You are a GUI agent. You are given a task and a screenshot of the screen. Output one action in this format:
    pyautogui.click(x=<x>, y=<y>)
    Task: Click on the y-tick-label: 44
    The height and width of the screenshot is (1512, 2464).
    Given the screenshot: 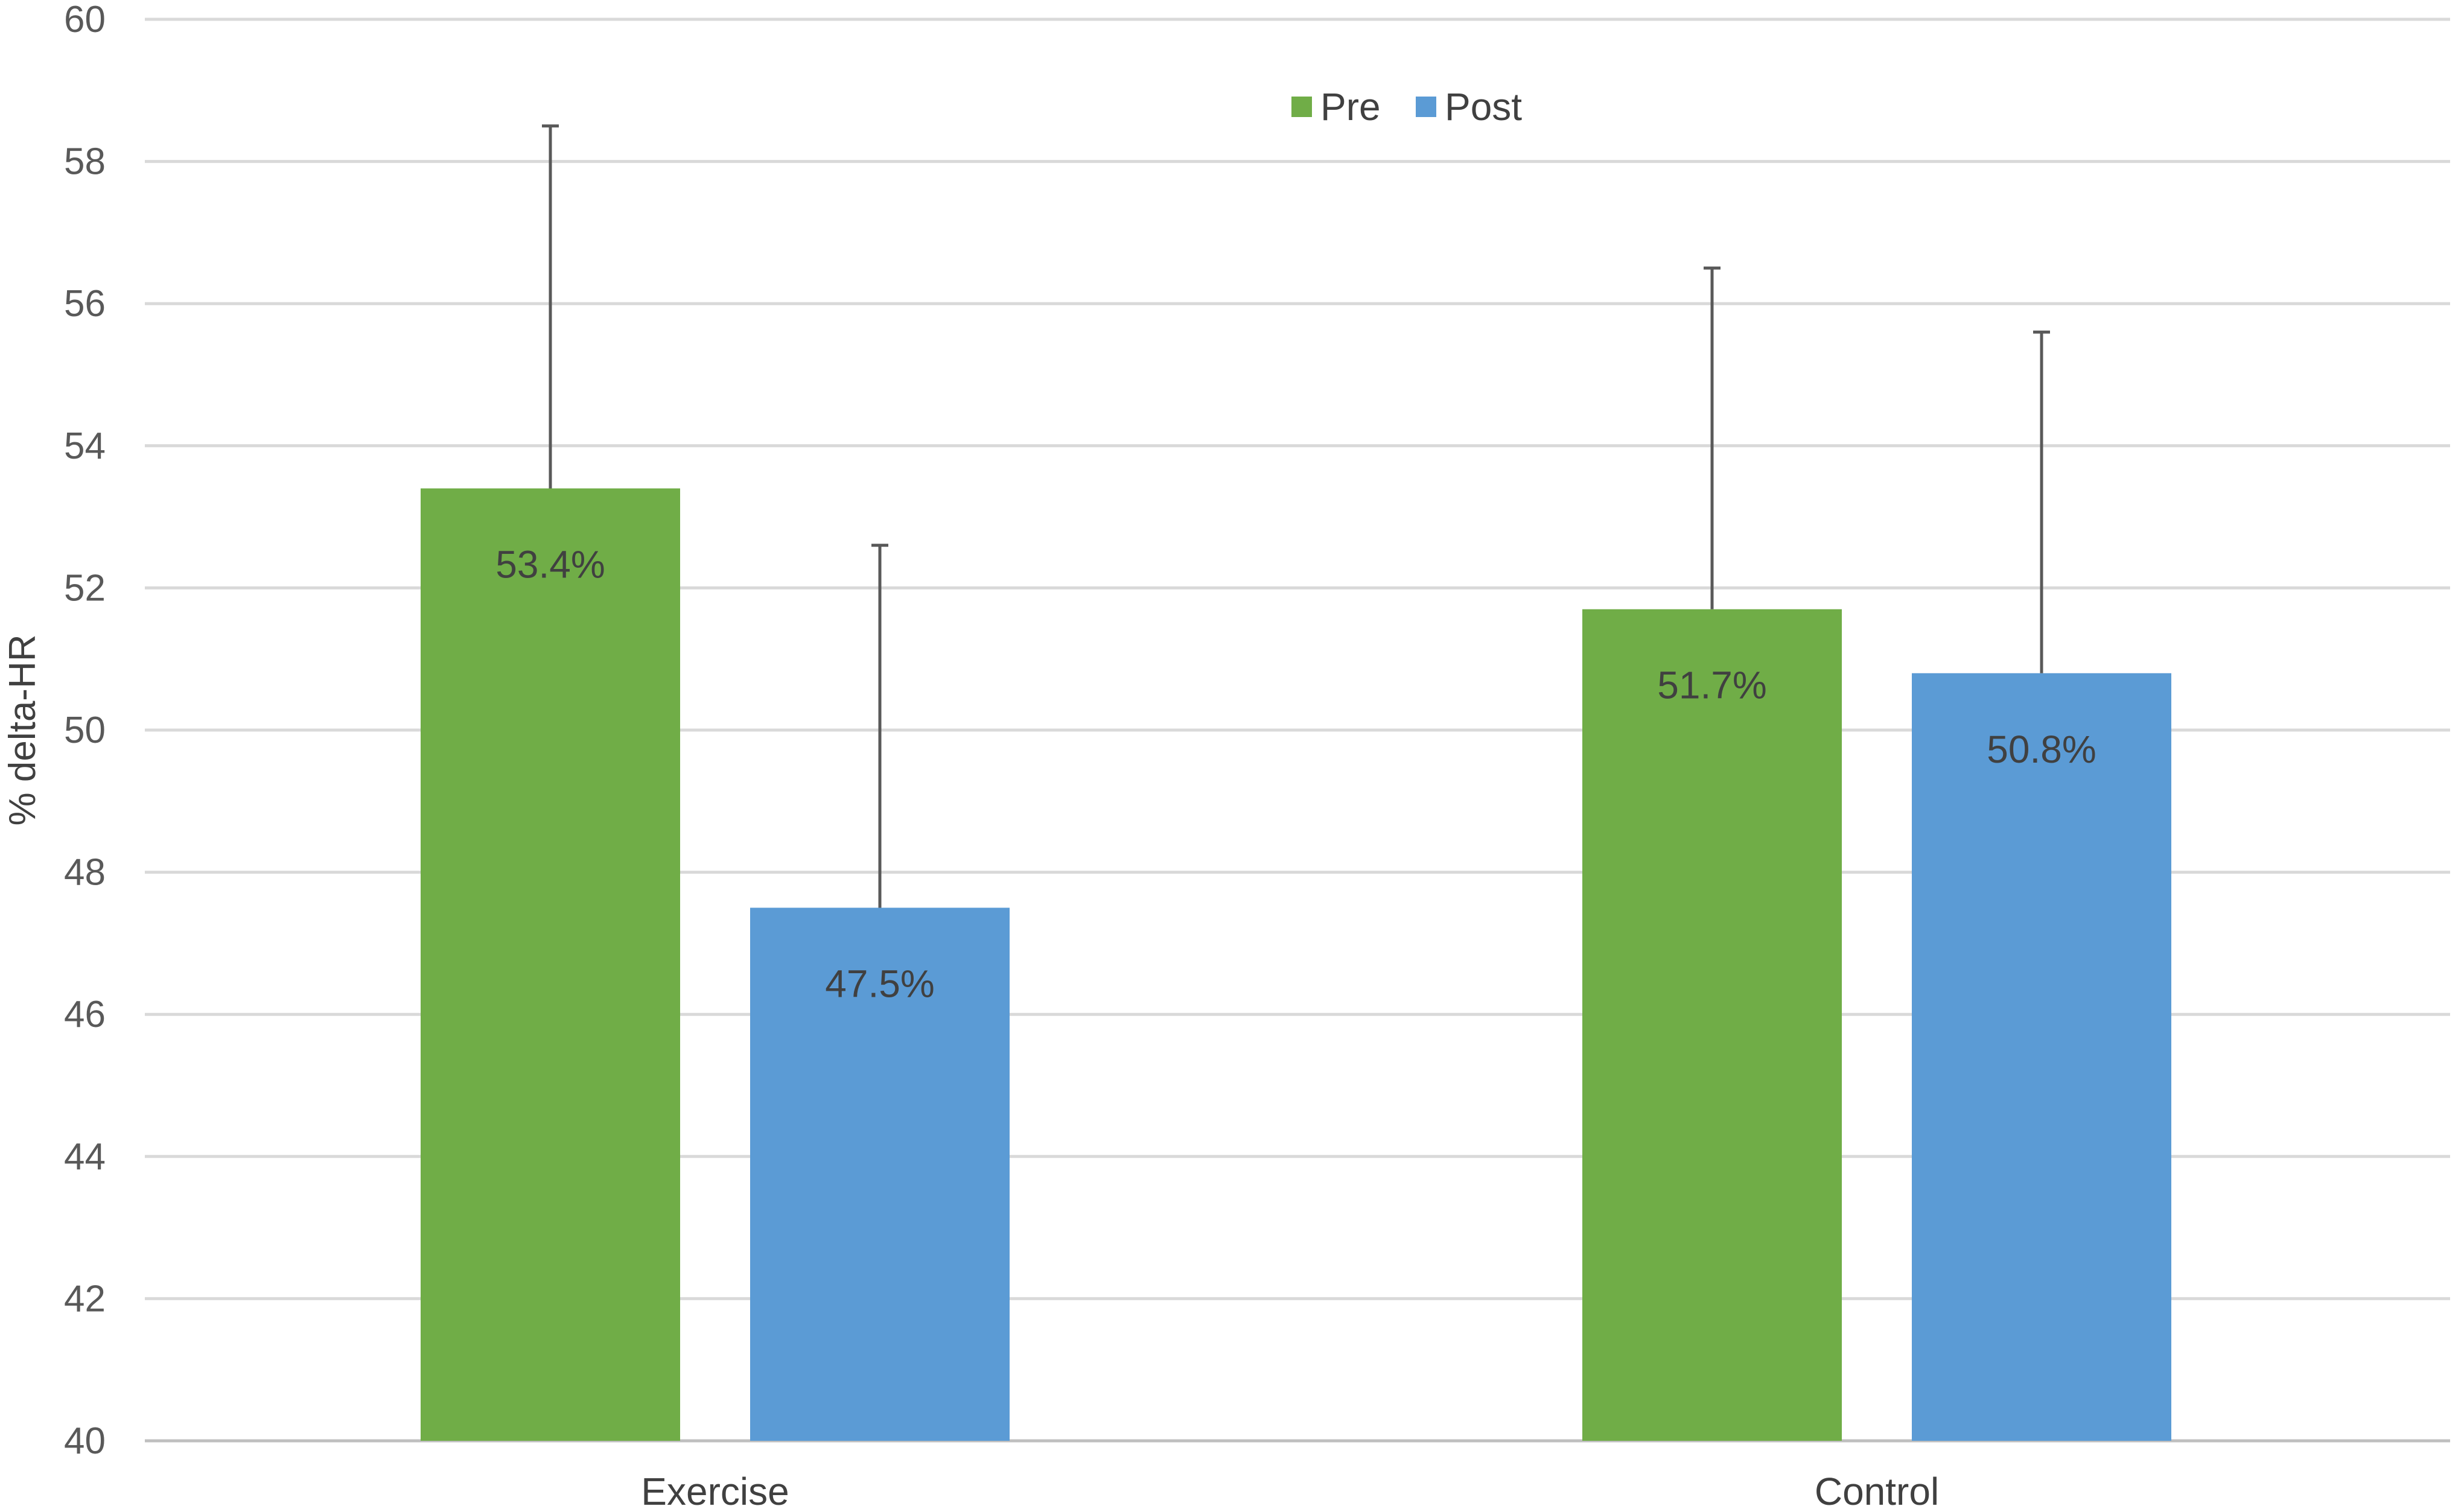 What is the action you would take?
    pyautogui.click(x=85, y=1157)
    